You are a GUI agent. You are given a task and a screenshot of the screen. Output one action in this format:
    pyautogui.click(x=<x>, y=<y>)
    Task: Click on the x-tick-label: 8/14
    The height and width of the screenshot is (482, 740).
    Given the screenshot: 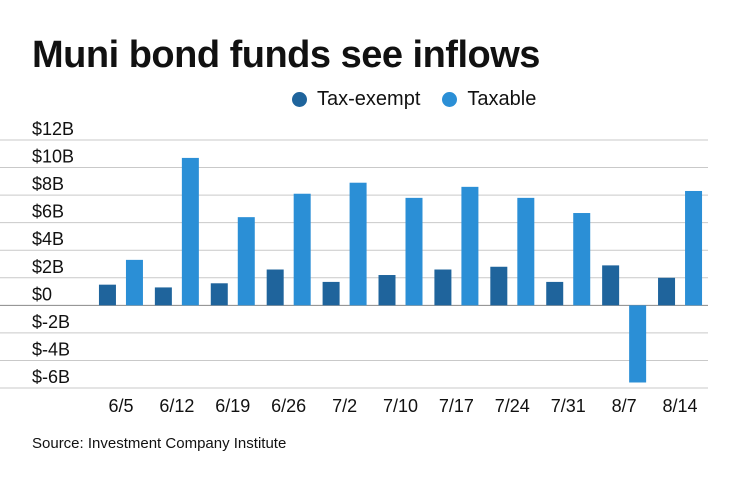 What is the action you would take?
    pyautogui.click(x=680, y=406)
    